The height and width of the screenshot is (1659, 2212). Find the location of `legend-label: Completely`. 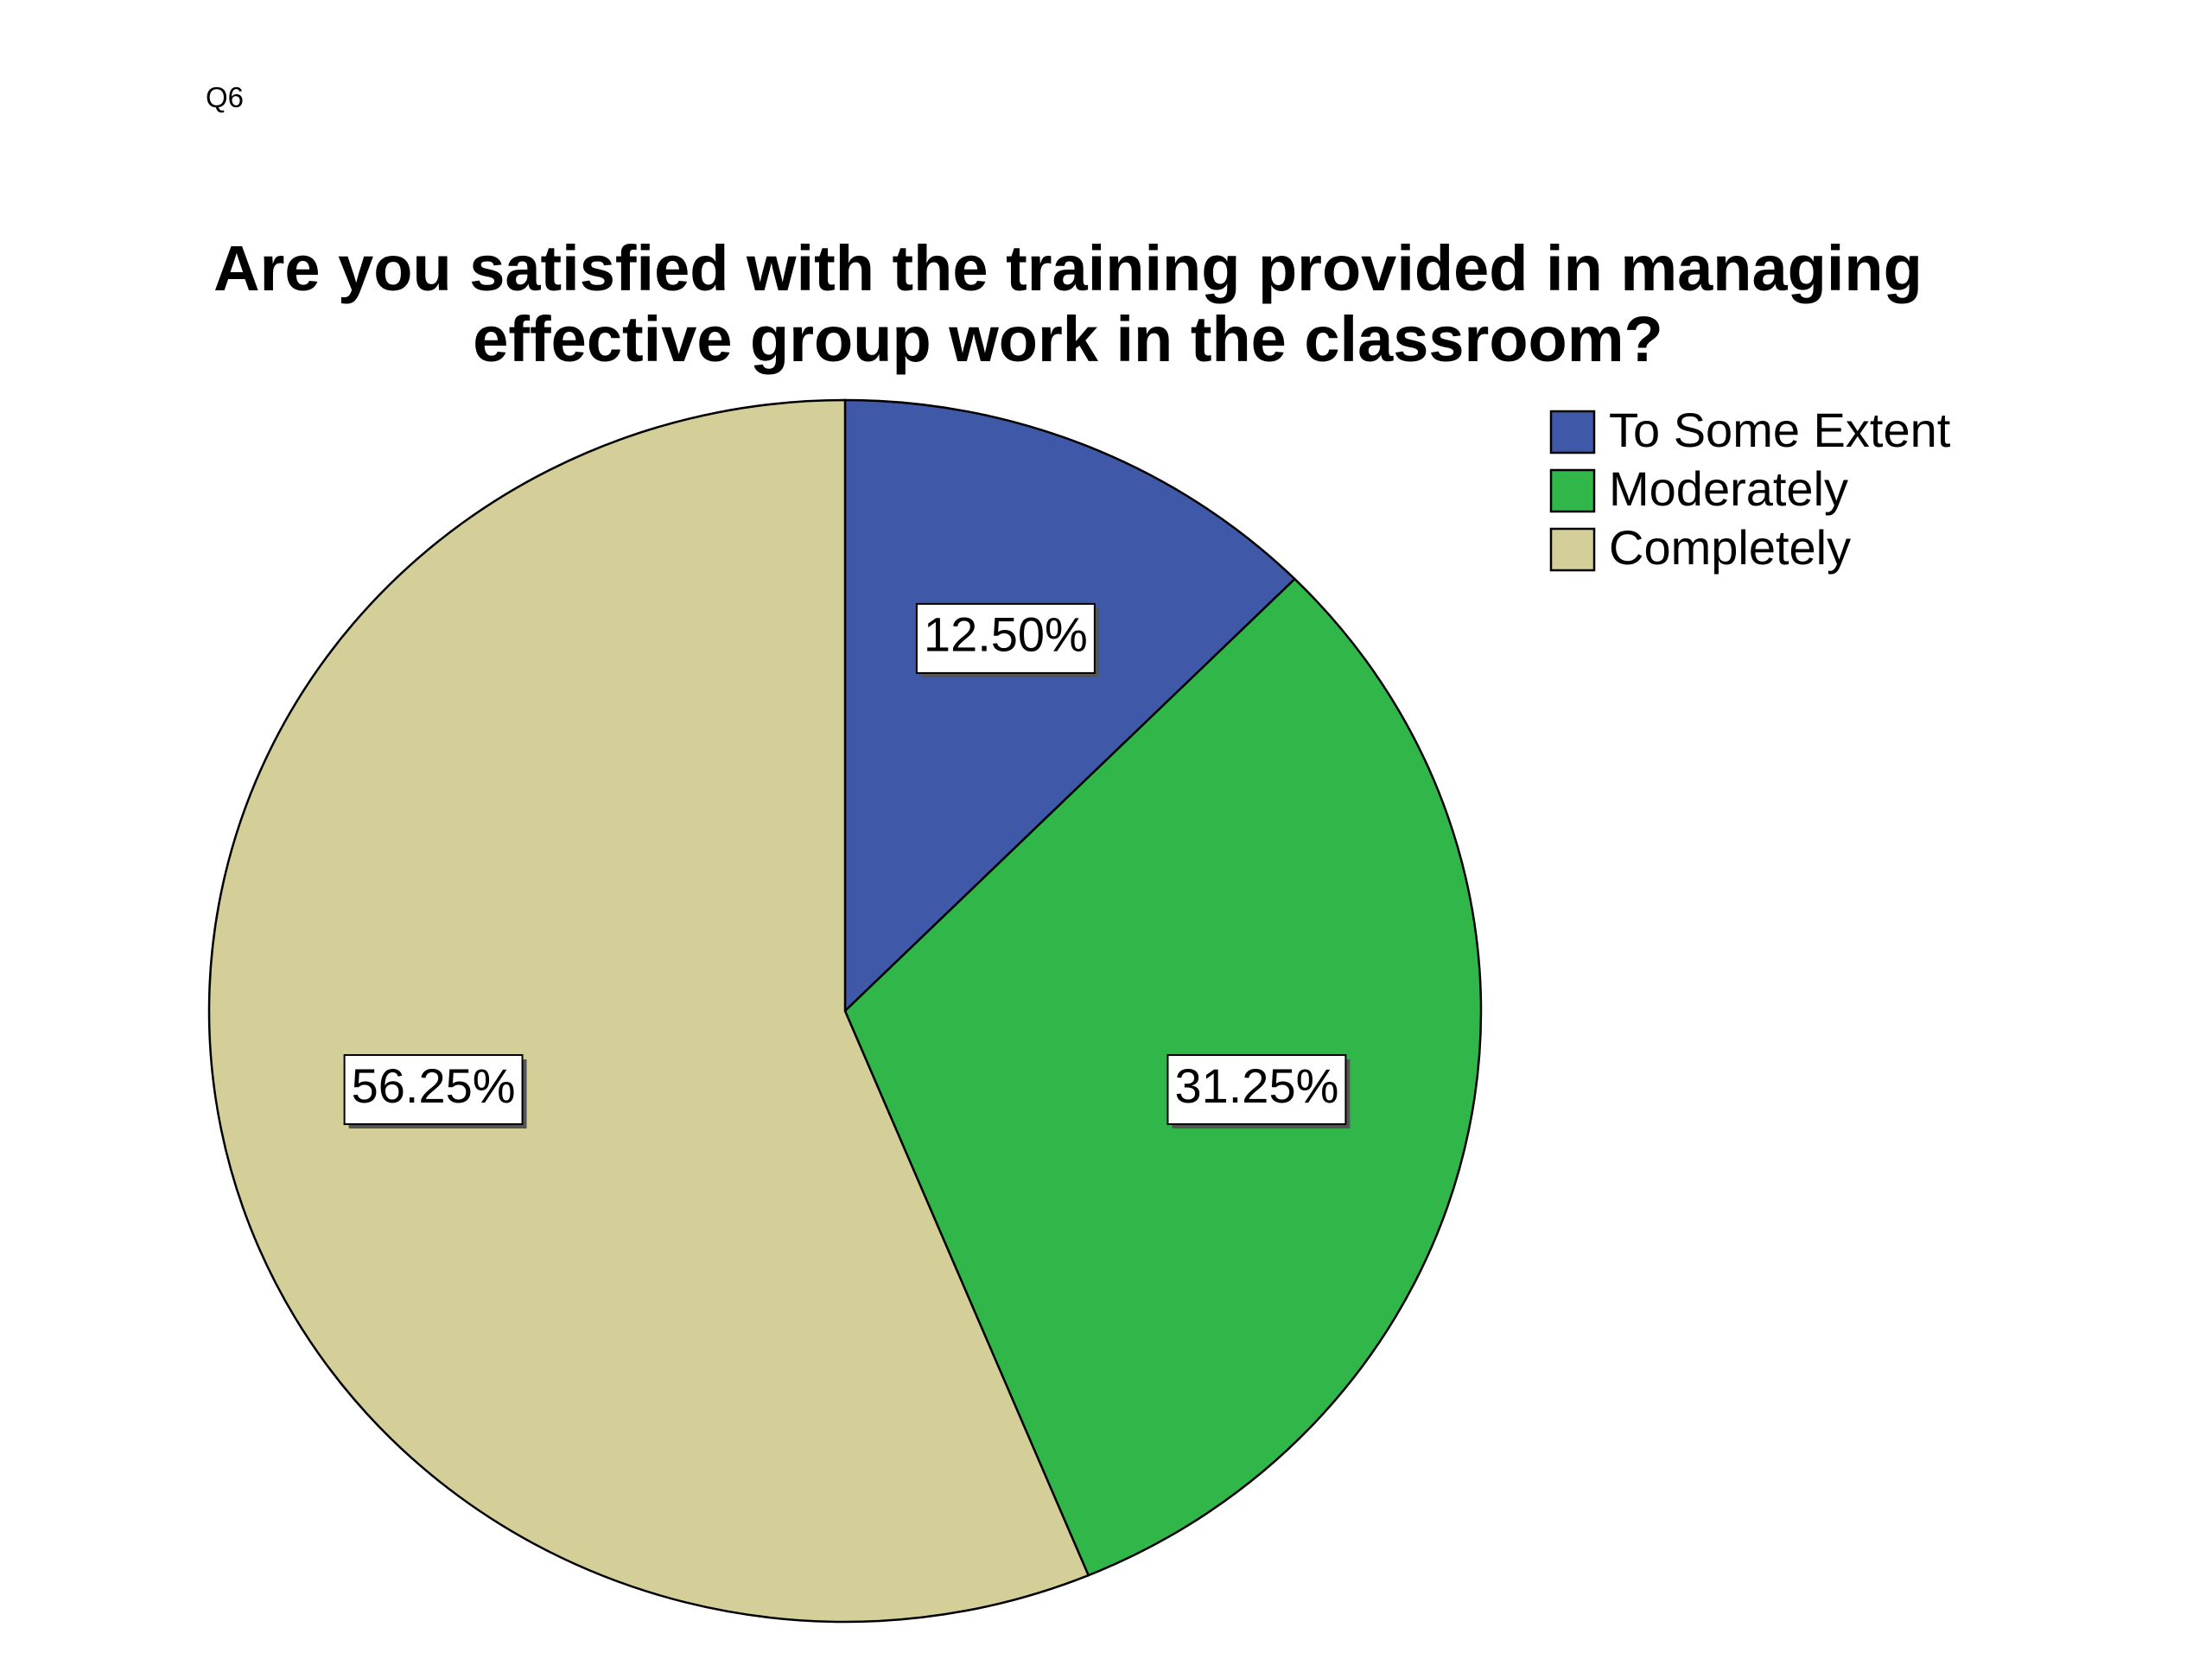

legend-label: Completely is located at coordinates (1730, 547).